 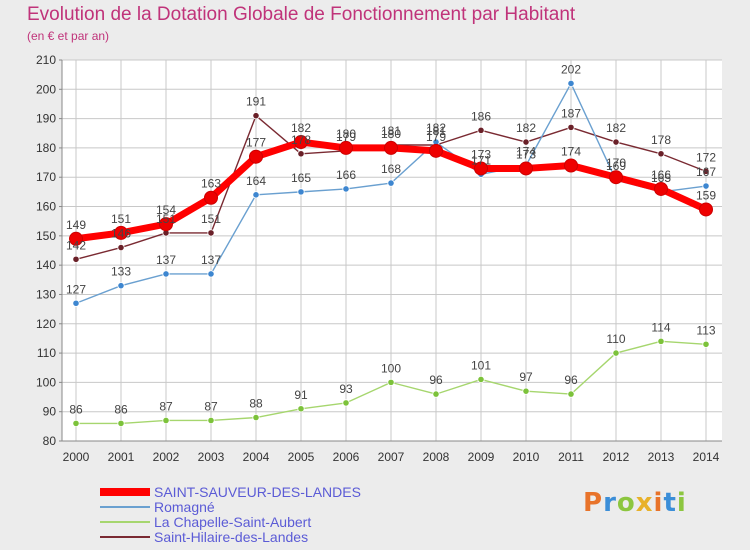 What do you see at coordinates (256, 457) in the screenshot?
I see `x-tick-label: 2004` at bounding box center [256, 457].